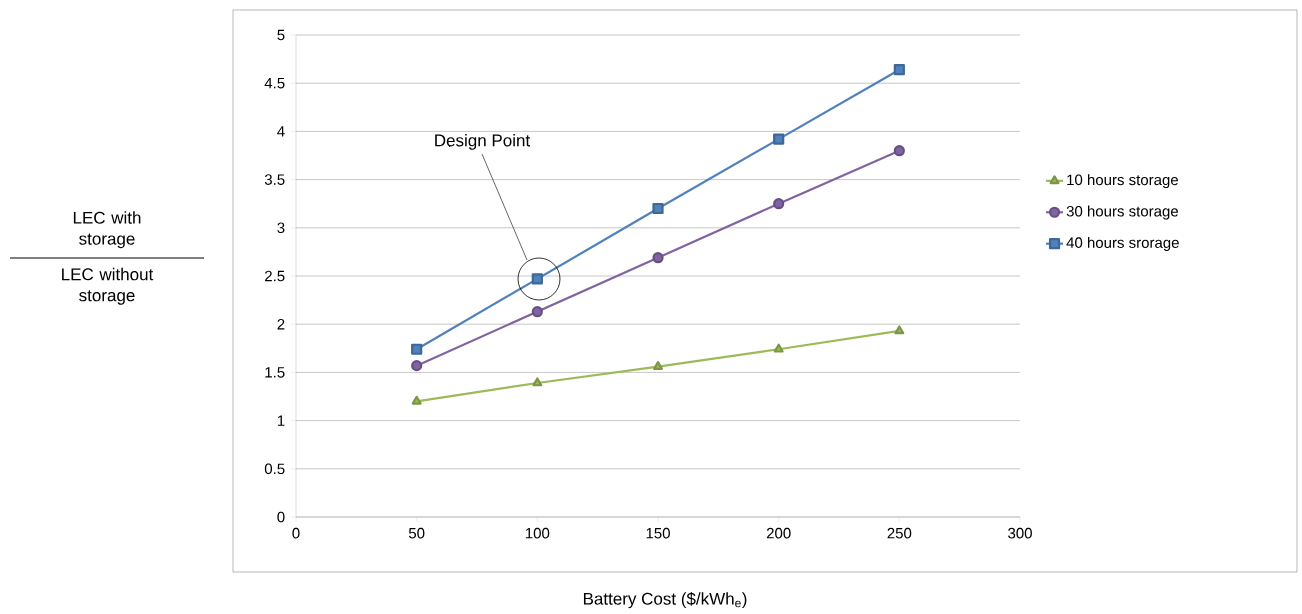 The width and height of the screenshot is (1302, 614). I want to click on y-tick-label: 1, so click(281, 420).